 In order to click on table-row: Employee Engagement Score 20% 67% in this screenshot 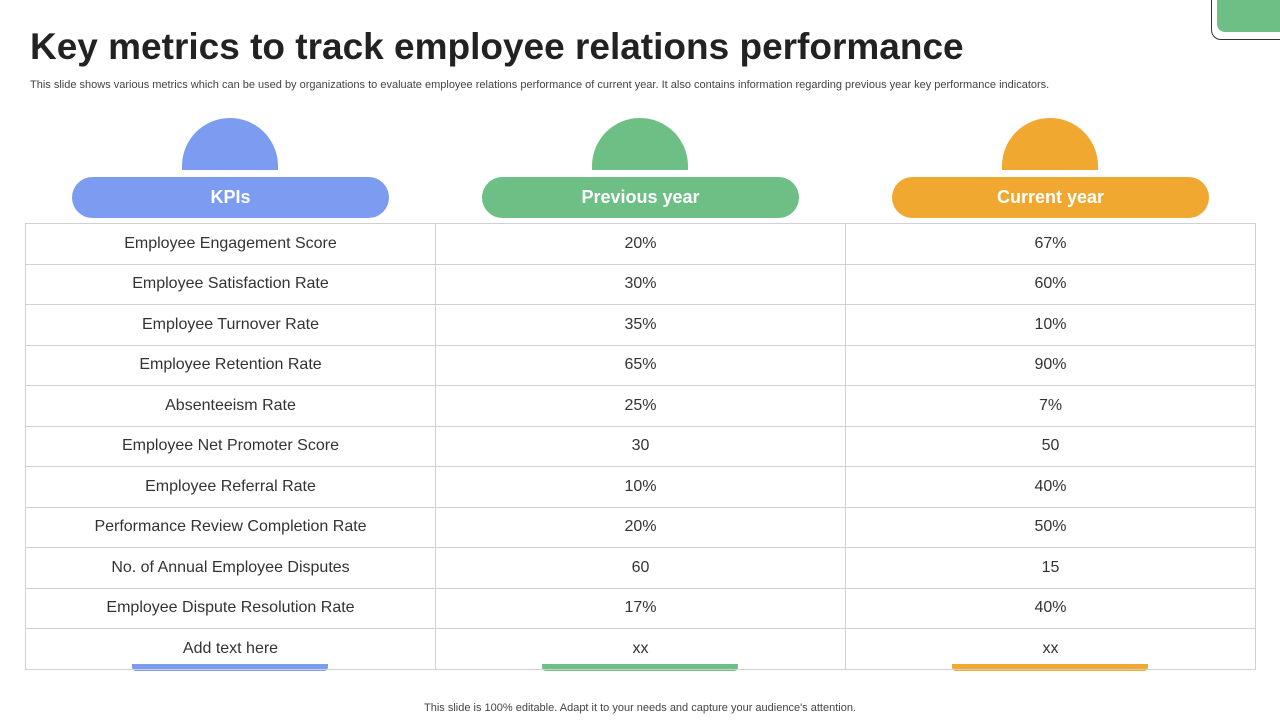, I will do `click(640, 244)`.